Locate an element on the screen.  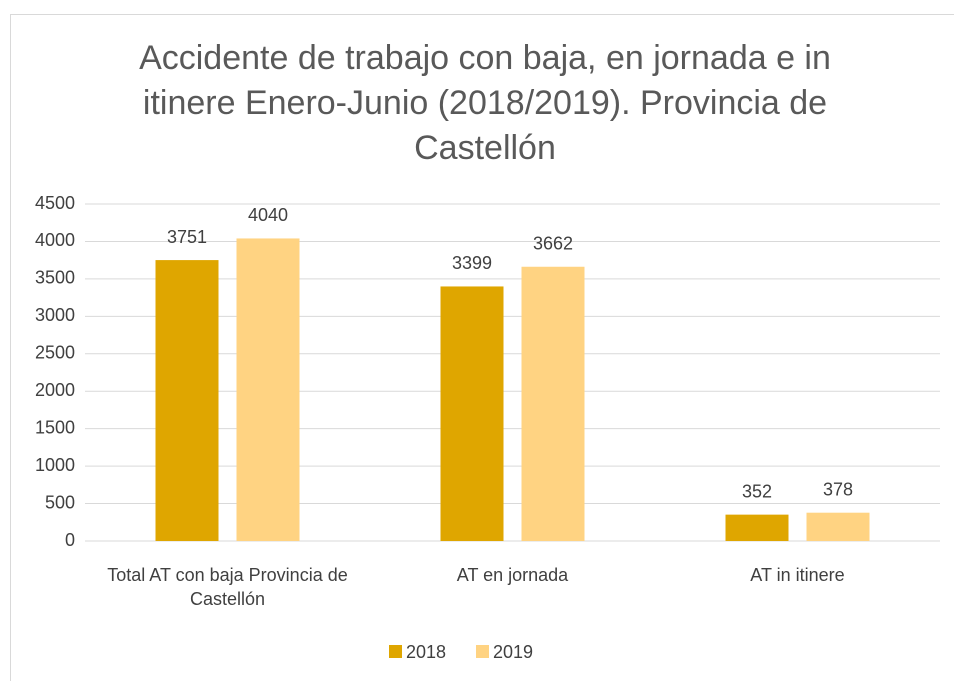
y-tick-label: 2500 is located at coordinates (55, 353).